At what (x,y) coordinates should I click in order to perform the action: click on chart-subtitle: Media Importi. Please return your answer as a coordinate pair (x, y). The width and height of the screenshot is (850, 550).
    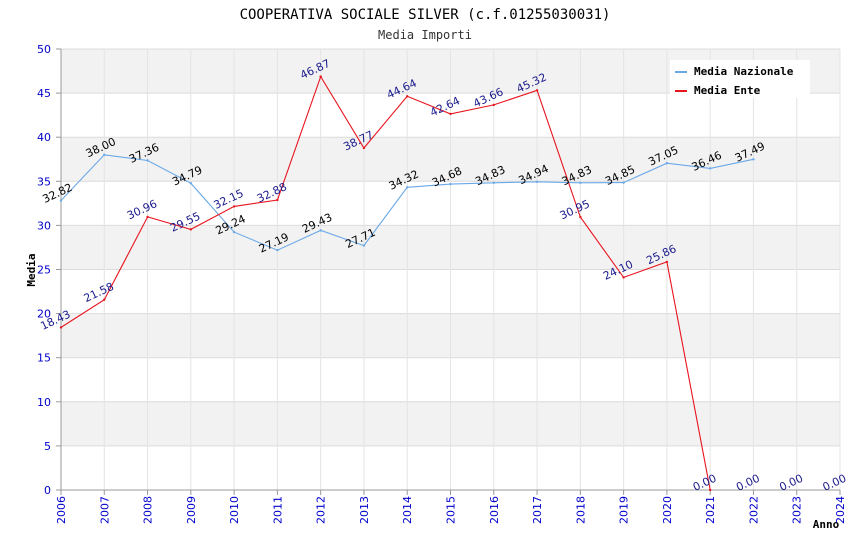
    Looking at the image, I should click on (425, 35).